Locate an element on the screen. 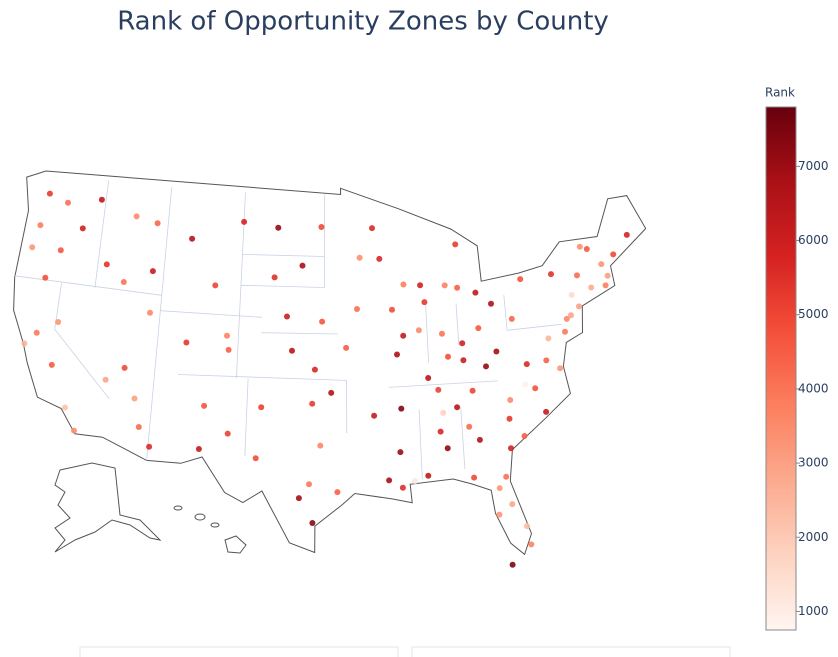 The height and width of the screenshot is (657, 838). colorbar-tick-label: 2000 is located at coordinates (813, 537).